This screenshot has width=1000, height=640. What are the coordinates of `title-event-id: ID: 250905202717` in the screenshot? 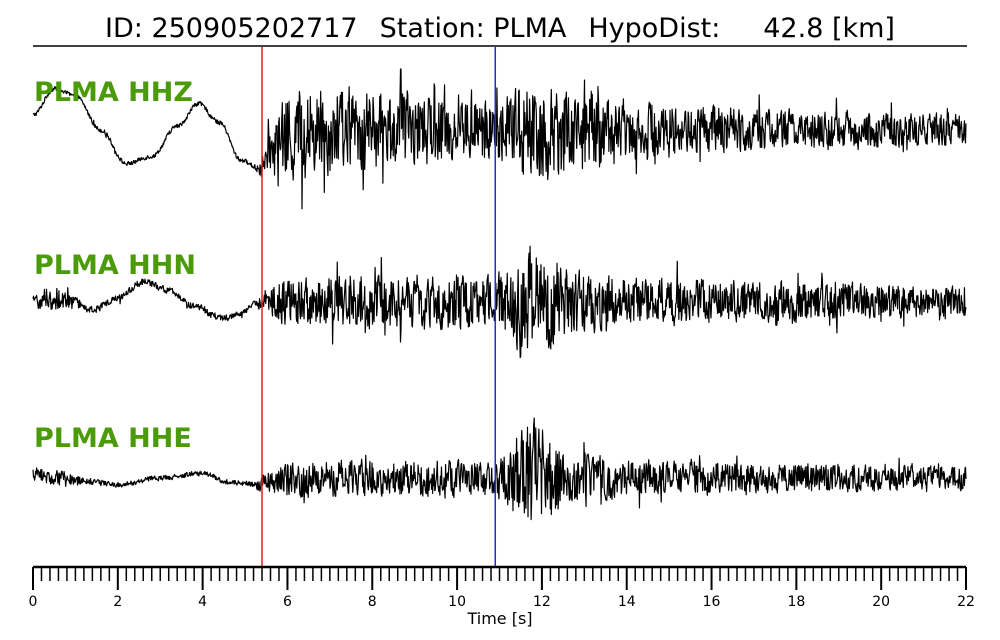 It's located at (231, 28).